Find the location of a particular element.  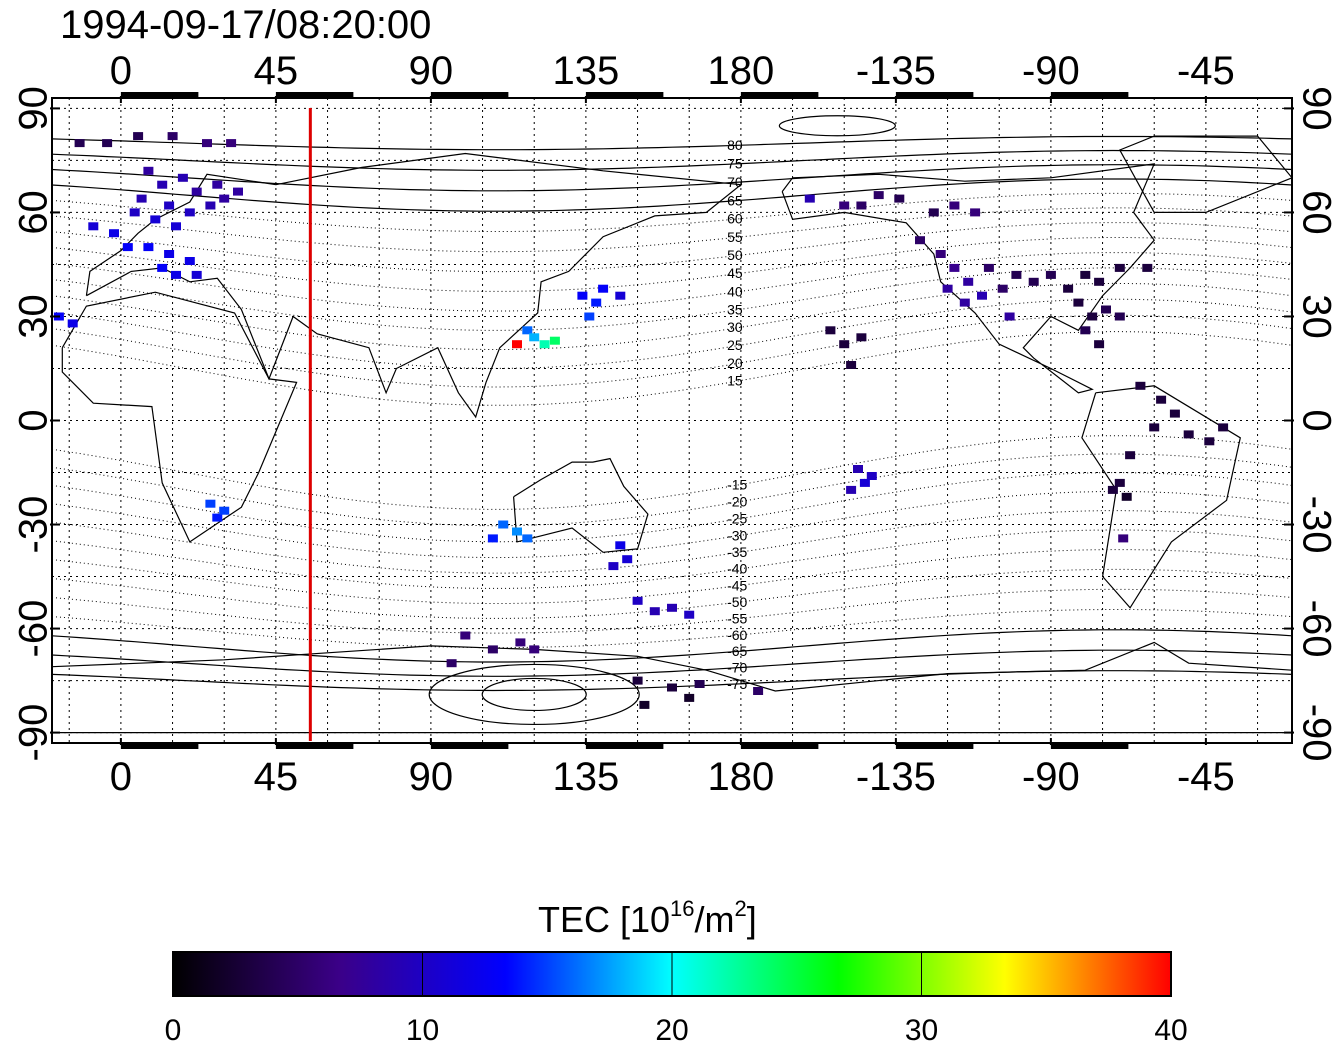

contour-label: 80 is located at coordinates (735, 145).